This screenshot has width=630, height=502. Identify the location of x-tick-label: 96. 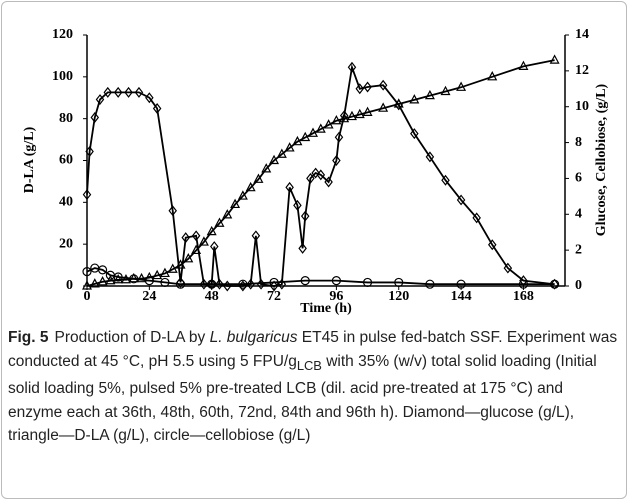
(336, 296).